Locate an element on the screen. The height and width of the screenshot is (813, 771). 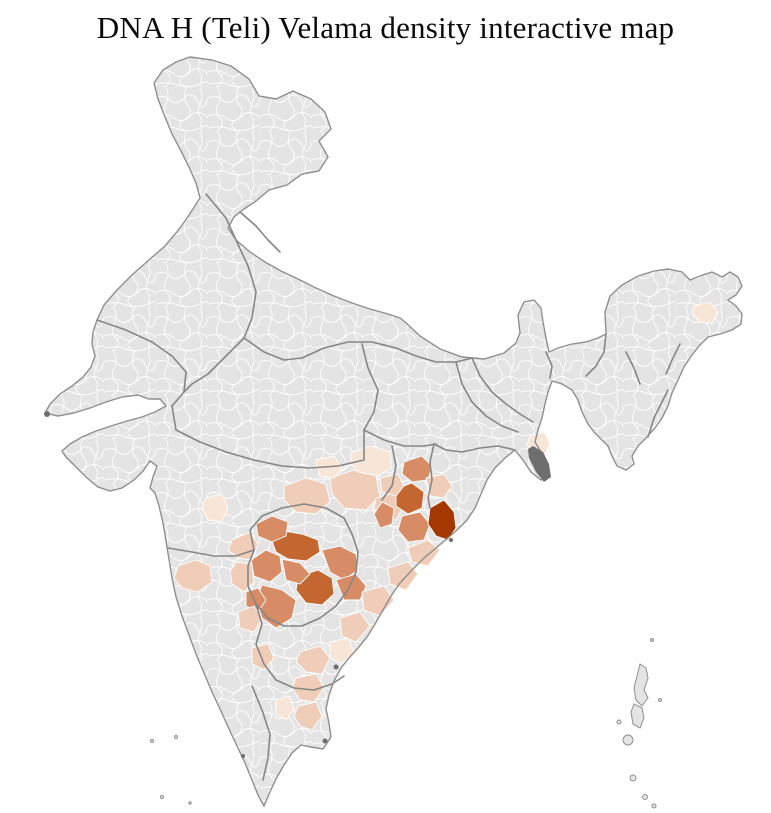
andaman-nicobar-islands is located at coordinates (639, 723).